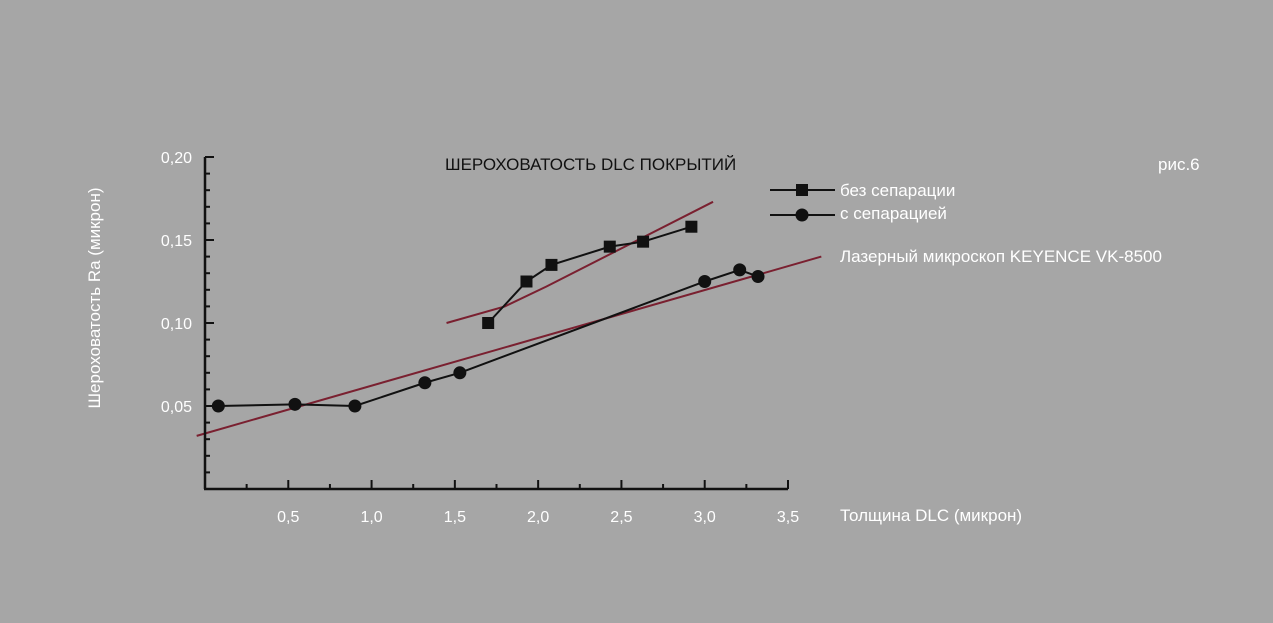  What do you see at coordinates (590, 164) in the screenshot?
I see `chart-title: ШЕРОХОВАТОСТЬ DLC ПОКРЫТИЙ` at bounding box center [590, 164].